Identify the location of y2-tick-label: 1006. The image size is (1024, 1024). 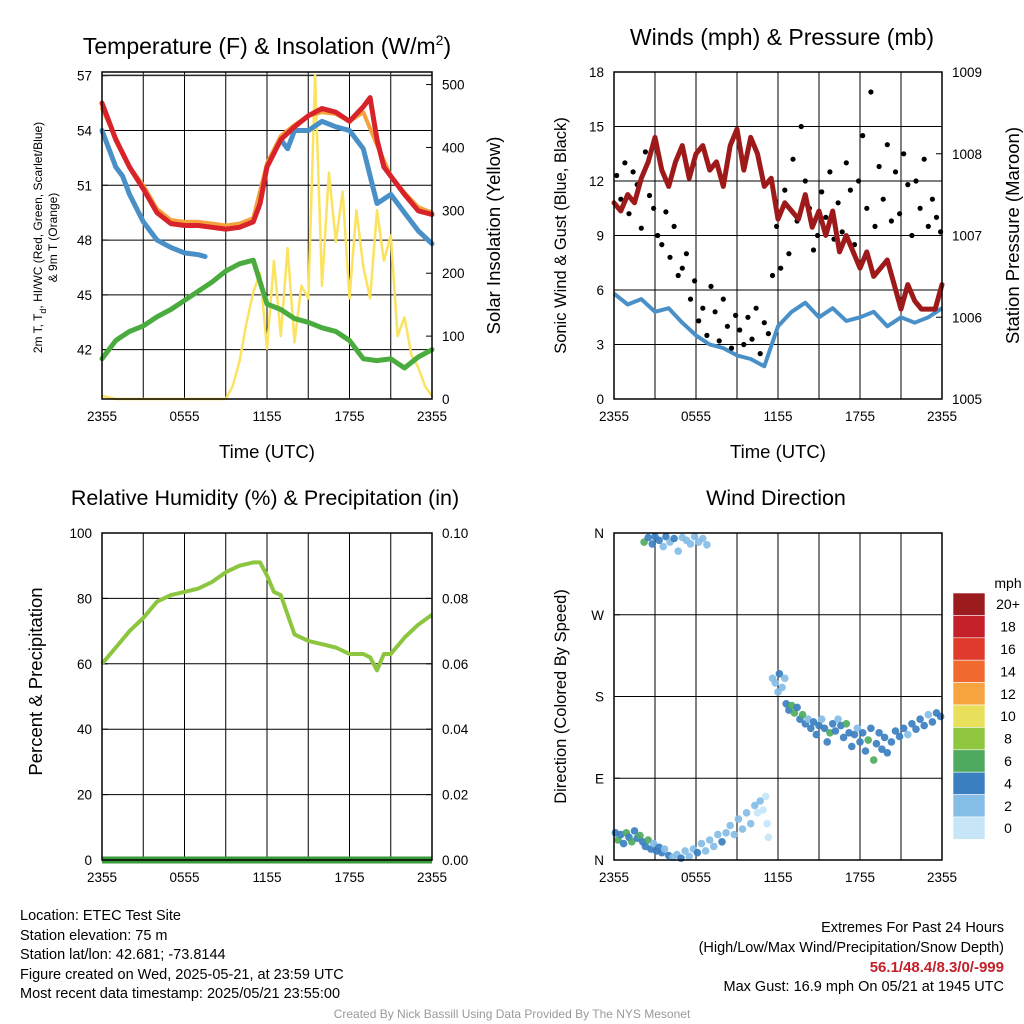
(967, 317).